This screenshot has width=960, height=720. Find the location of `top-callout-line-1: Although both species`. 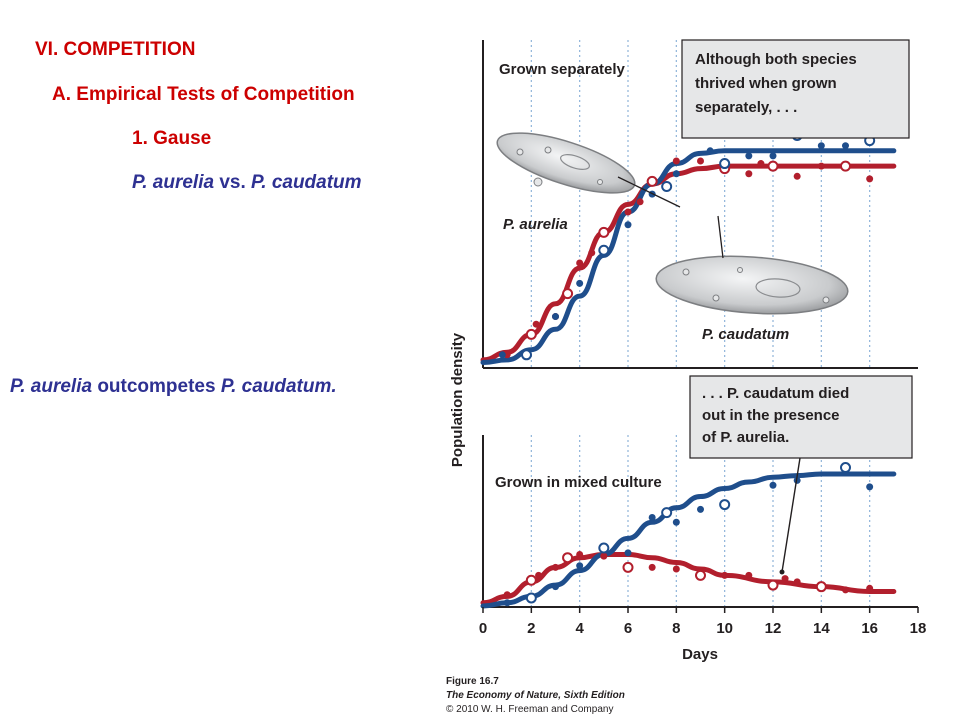

top-callout-line-1: Although both species is located at coordinates (776, 59).